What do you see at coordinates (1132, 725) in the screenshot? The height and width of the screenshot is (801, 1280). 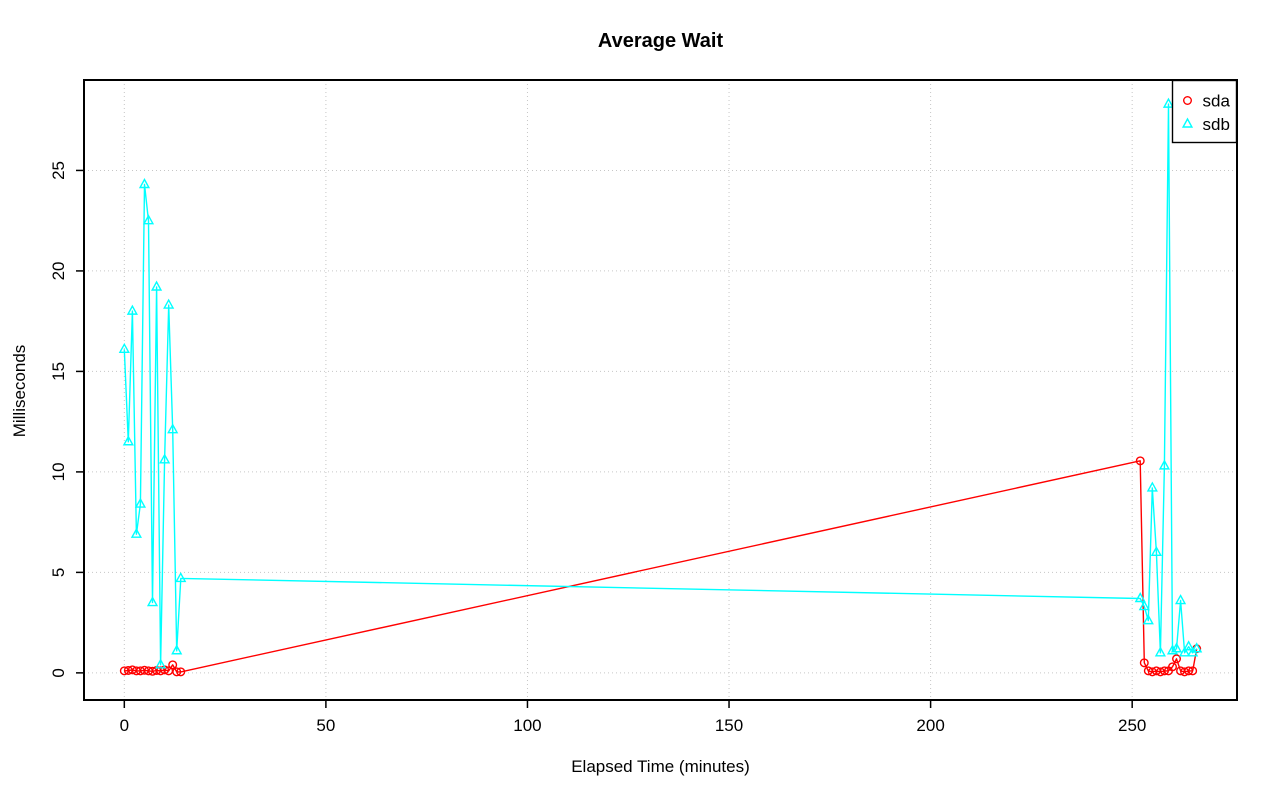 I see `x-tick-label: 250` at bounding box center [1132, 725].